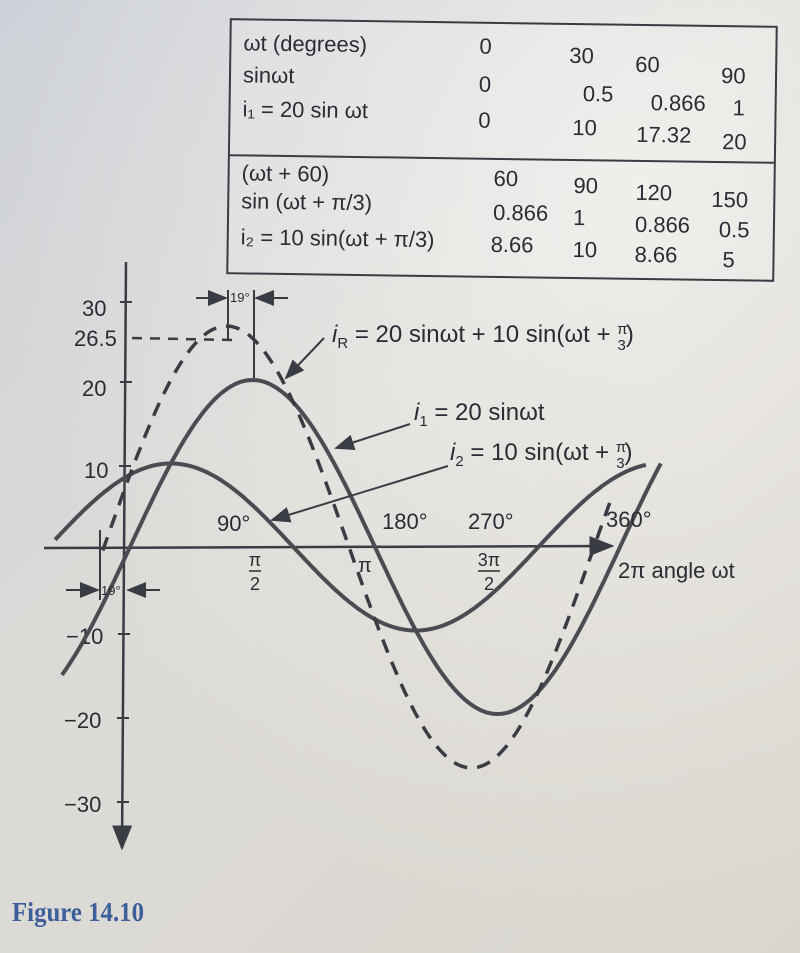 The height and width of the screenshot is (953, 800). Describe the element at coordinates (113, 565) in the screenshot. I see `phase-marker-bottom: 19°` at that location.